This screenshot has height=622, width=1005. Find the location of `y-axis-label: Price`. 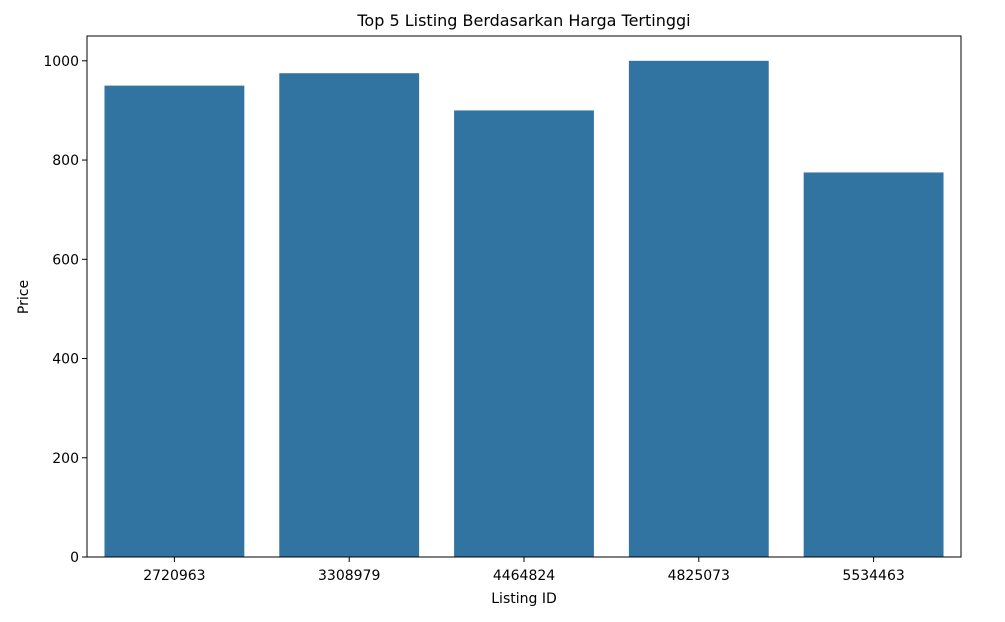

y-axis-label: Price is located at coordinates (24, 297).